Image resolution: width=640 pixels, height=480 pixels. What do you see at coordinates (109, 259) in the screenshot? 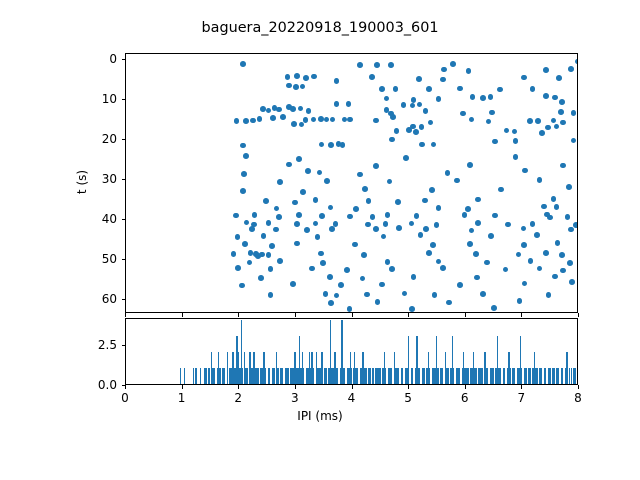
I see `scatter-y-tick-label: 50` at bounding box center [109, 259].